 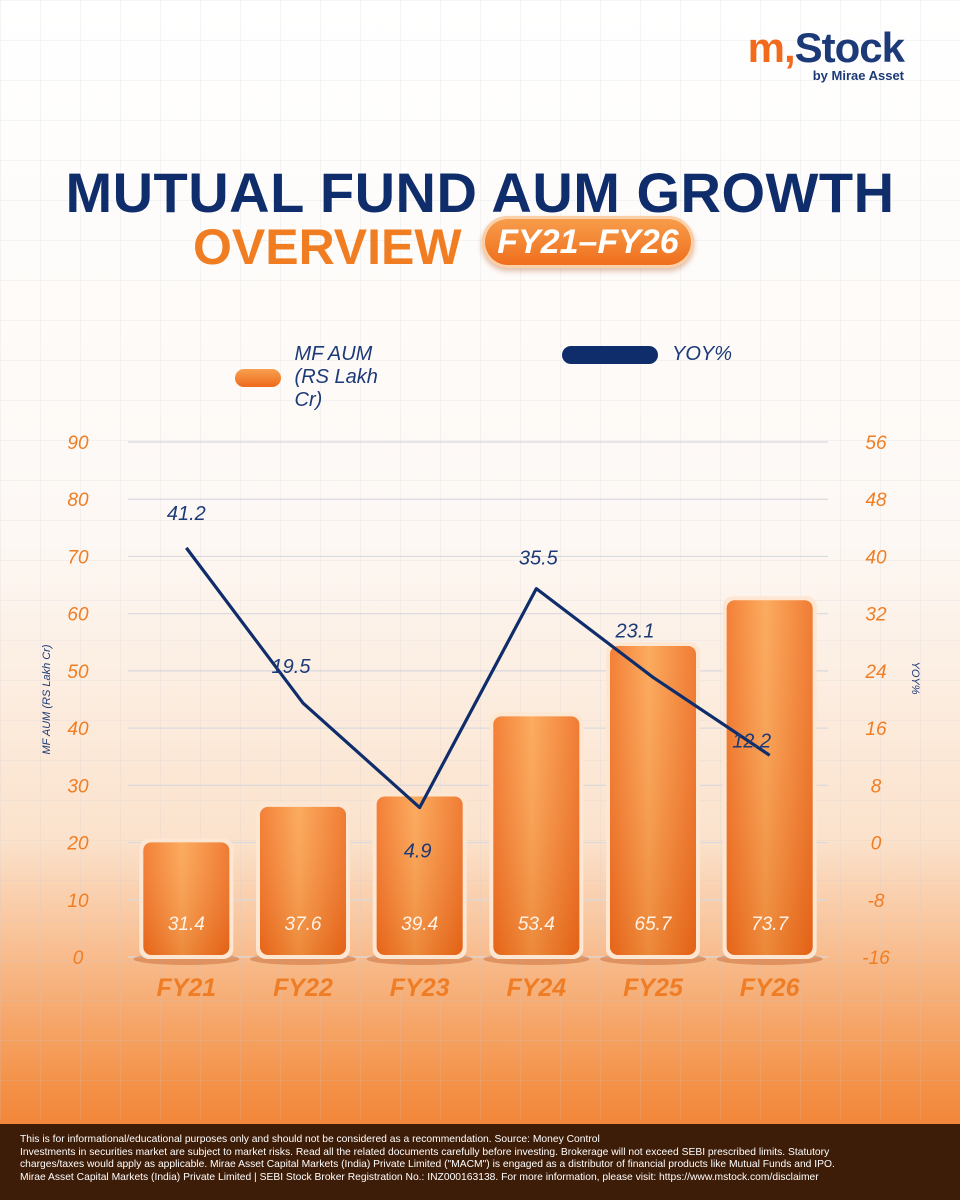 I want to click on x-axis-category-label: FY21, so click(x=186, y=988).